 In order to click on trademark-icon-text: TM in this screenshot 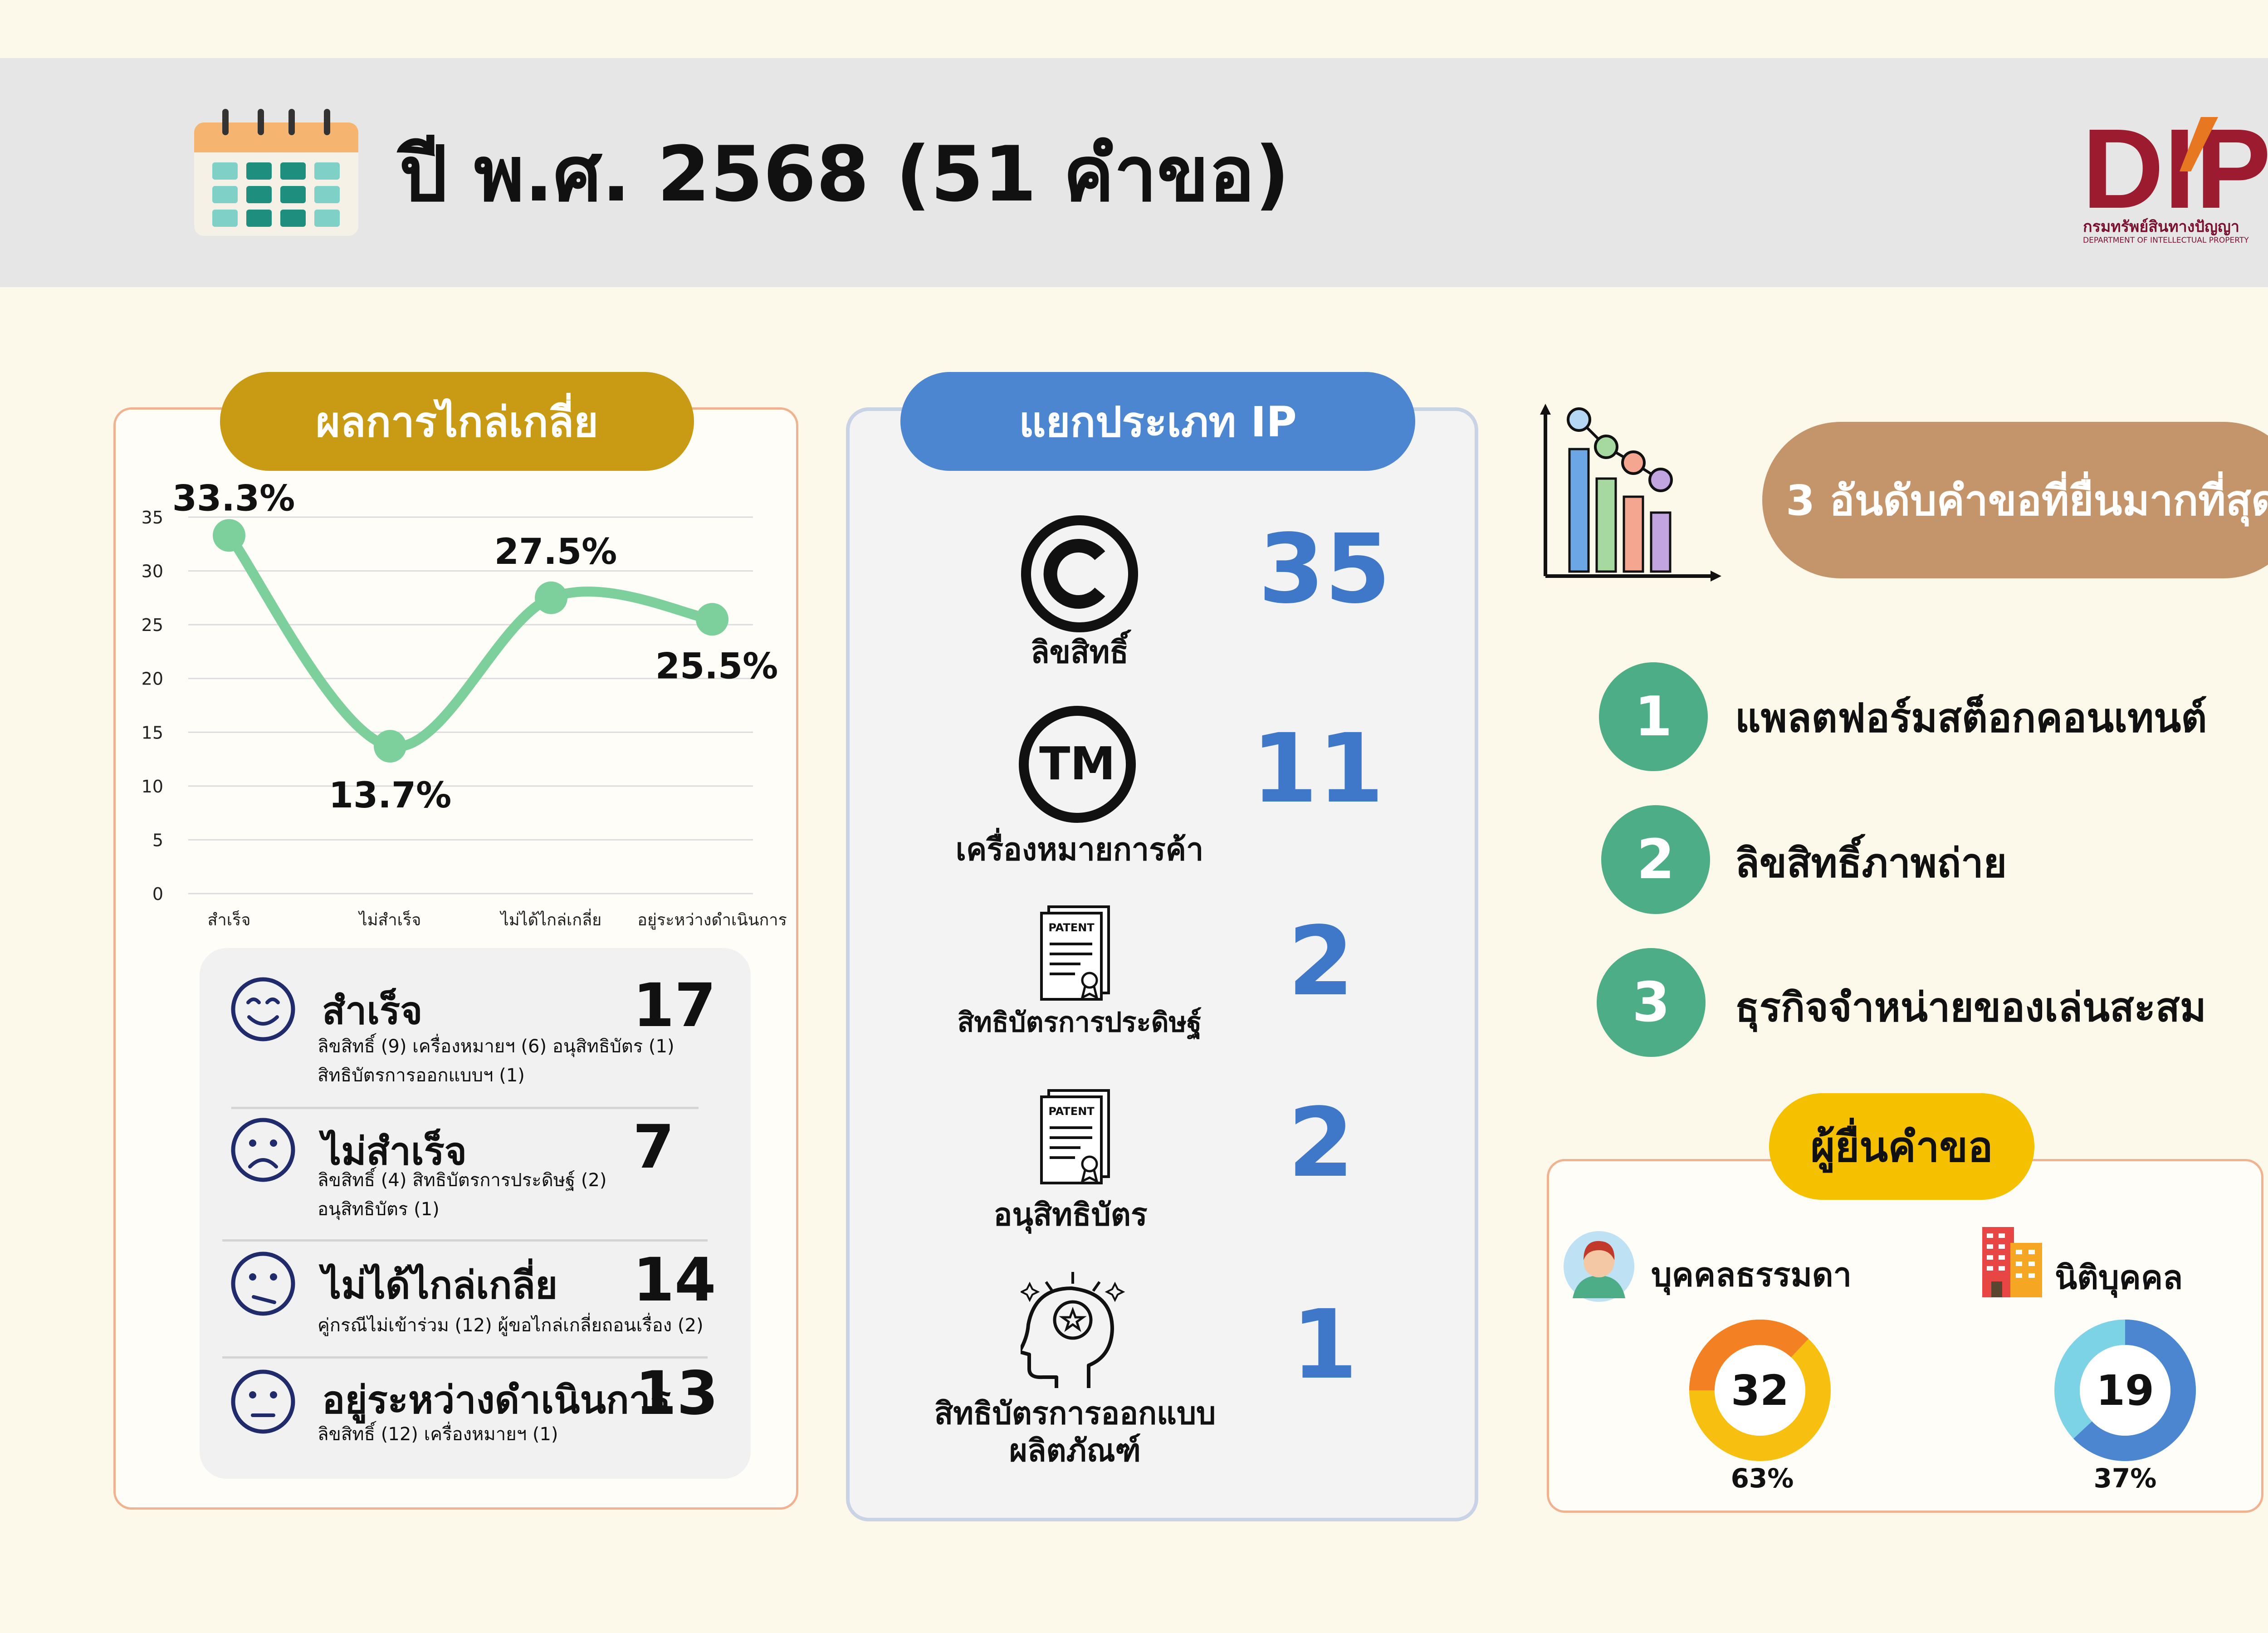, I will do `click(1077, 763)`.